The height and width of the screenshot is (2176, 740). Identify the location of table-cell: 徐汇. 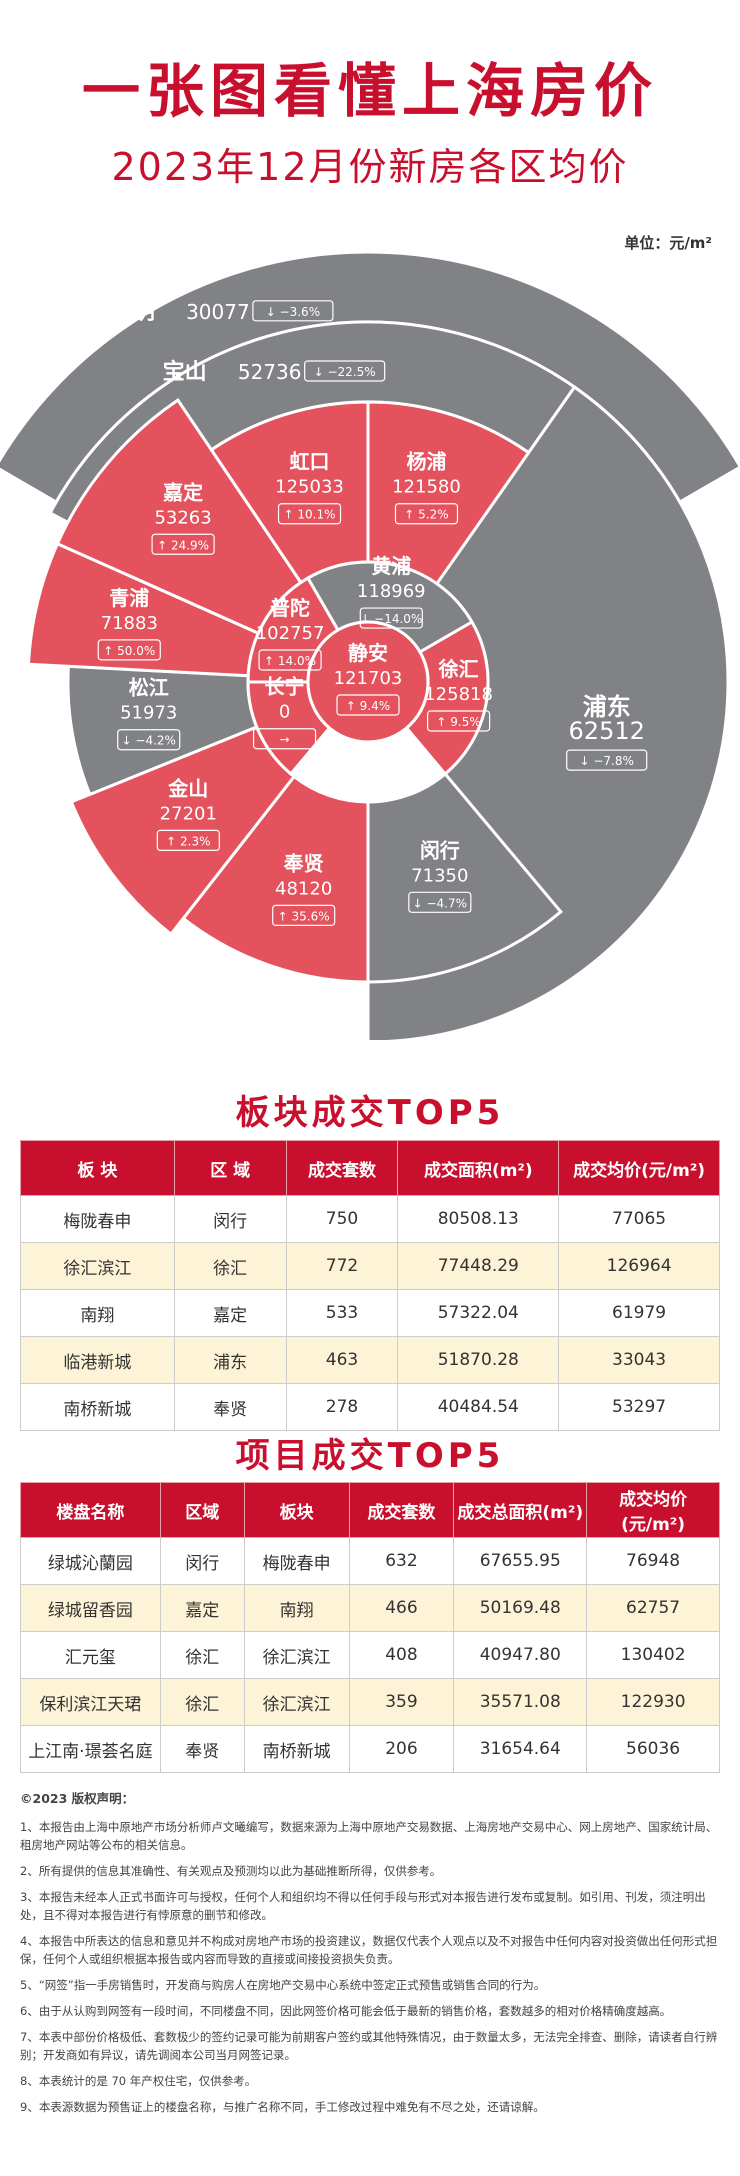
(230, 1266).